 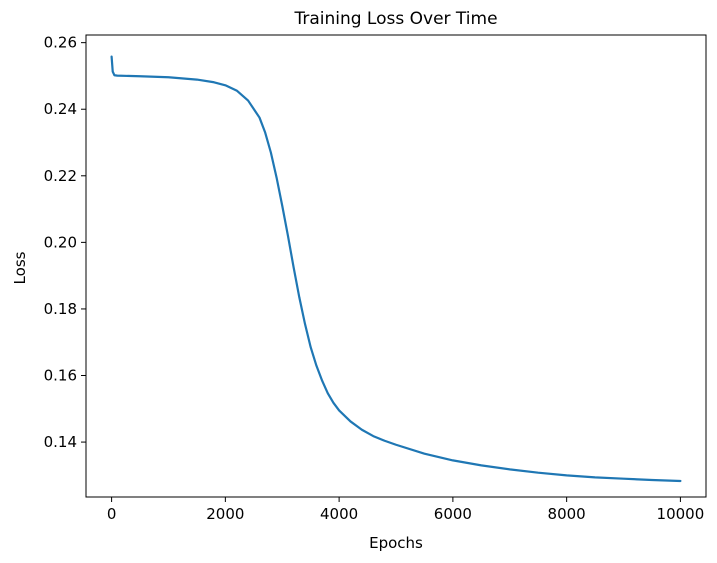 What do you see at coordinates (112, 514) in the screenshot?
I see `x-tick-label: 0` at bounding box center [112, 514].